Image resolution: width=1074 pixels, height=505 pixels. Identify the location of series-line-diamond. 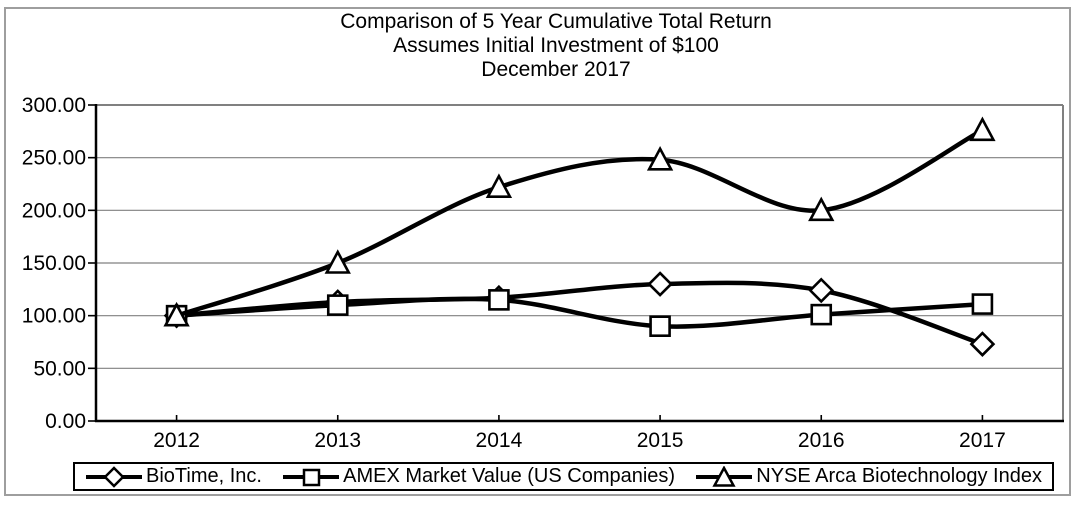
(579, 313).